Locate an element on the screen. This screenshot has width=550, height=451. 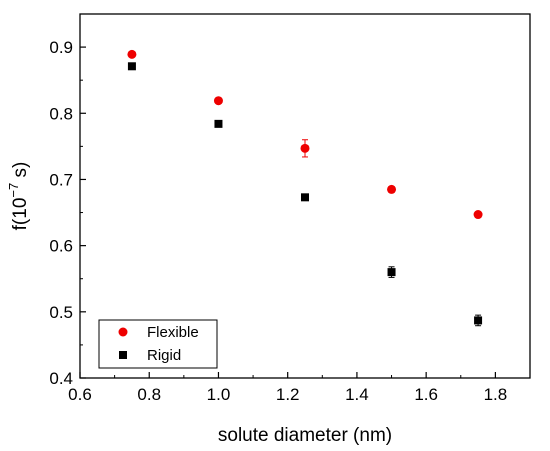
y-axis-title-unit: s) is located at coordinates (20, 172).